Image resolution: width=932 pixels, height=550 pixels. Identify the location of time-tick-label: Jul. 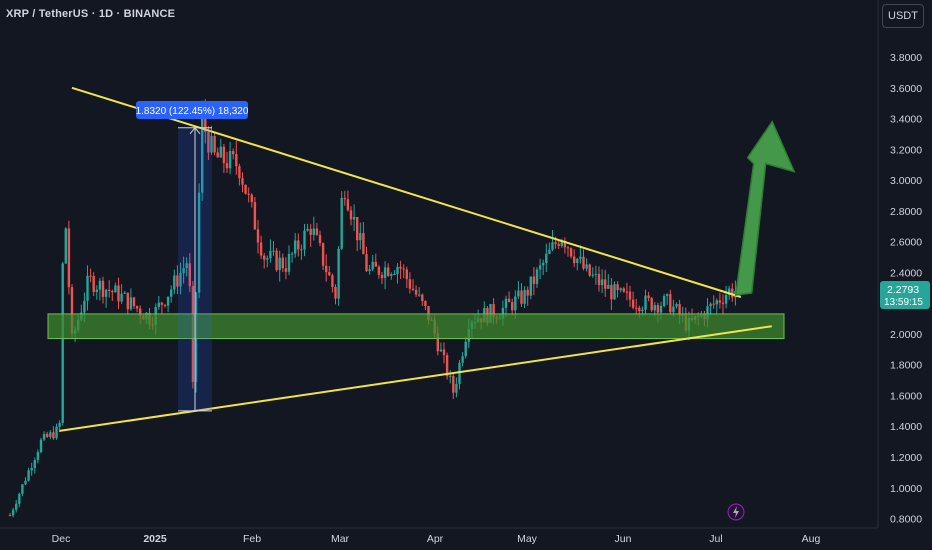
(715, 539).